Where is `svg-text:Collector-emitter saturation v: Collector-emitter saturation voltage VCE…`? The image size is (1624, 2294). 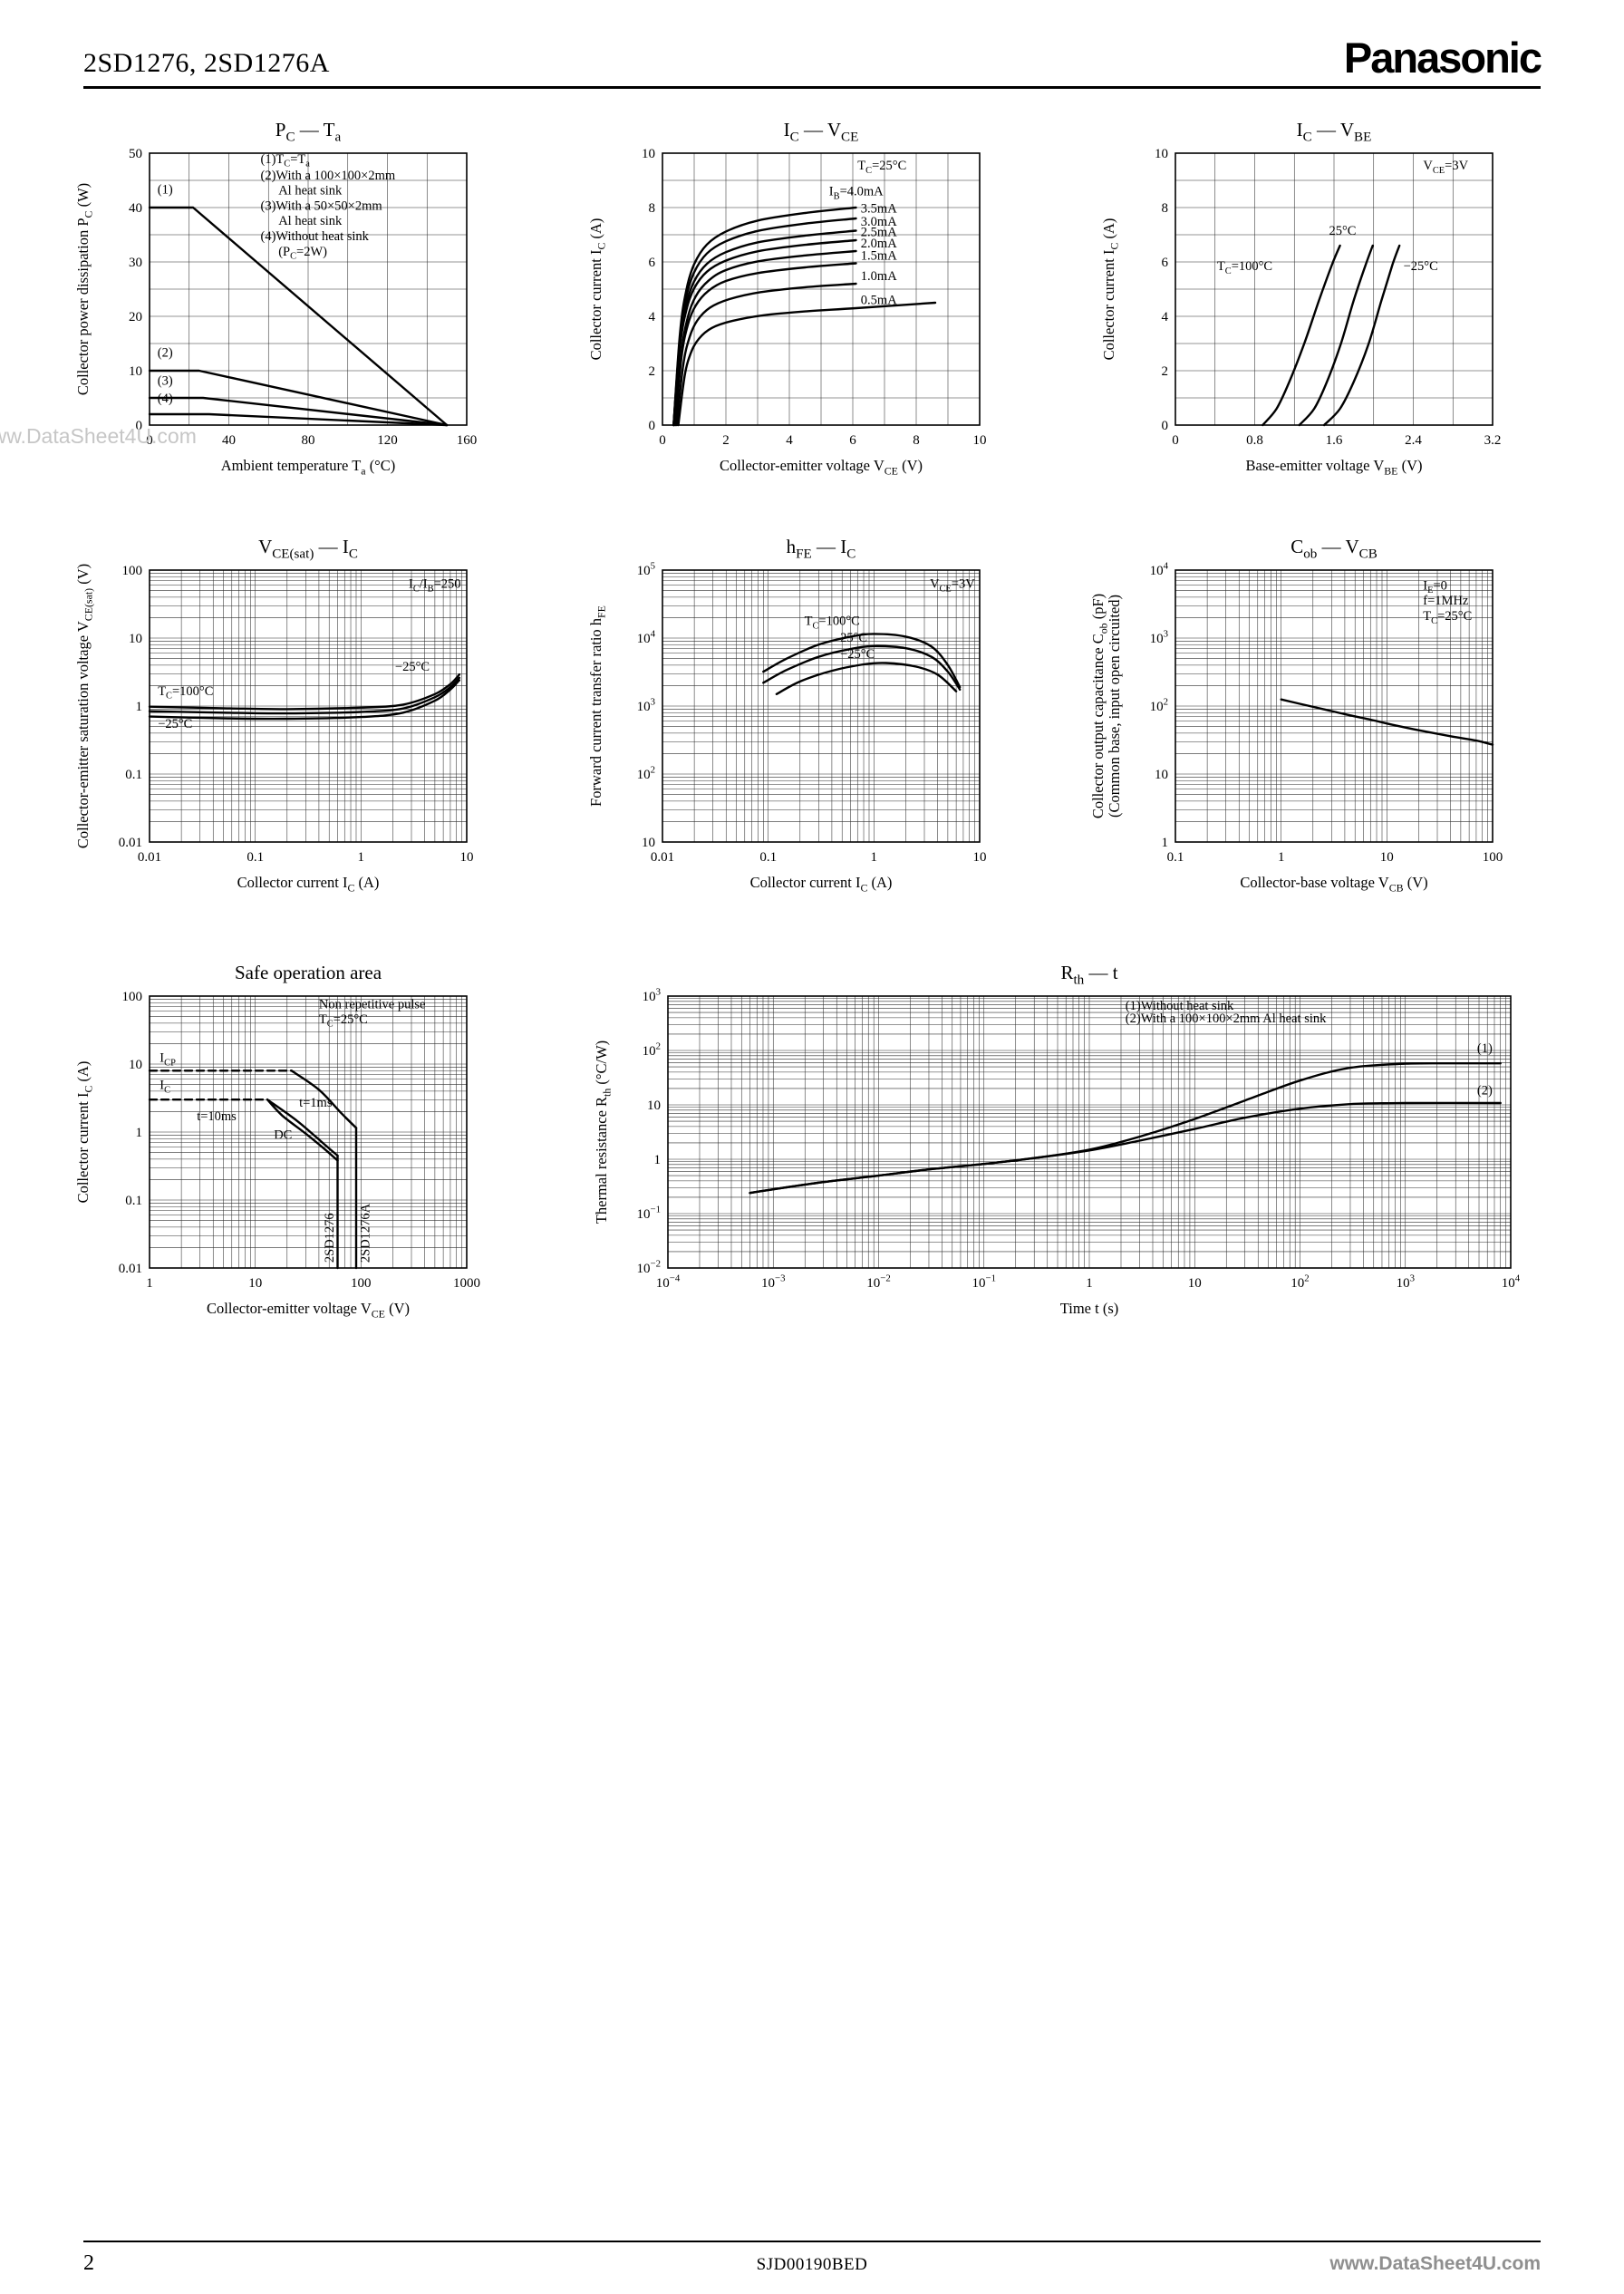
svg-text:Collector-emitter saturation v: Collector-emitter saturation voltage VCE… is located at coordinates (84, 706).